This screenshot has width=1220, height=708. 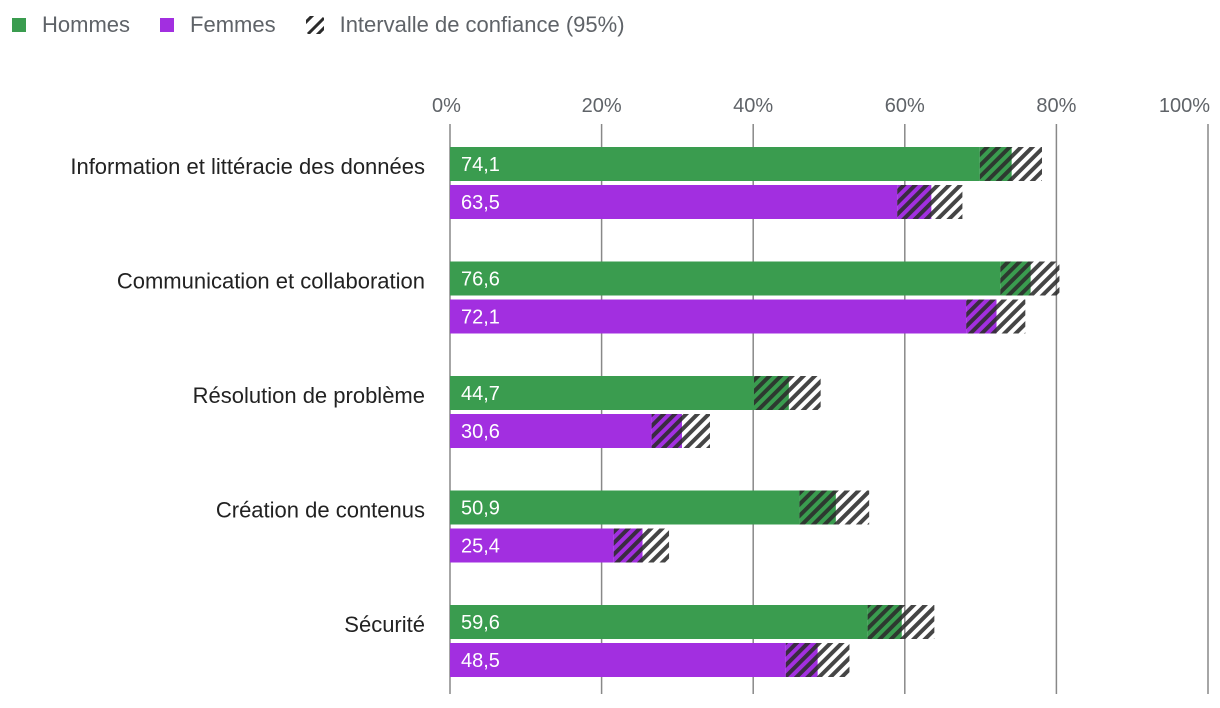 I want to click on category-label: Résolution de problème, so click(x=309, y=395).